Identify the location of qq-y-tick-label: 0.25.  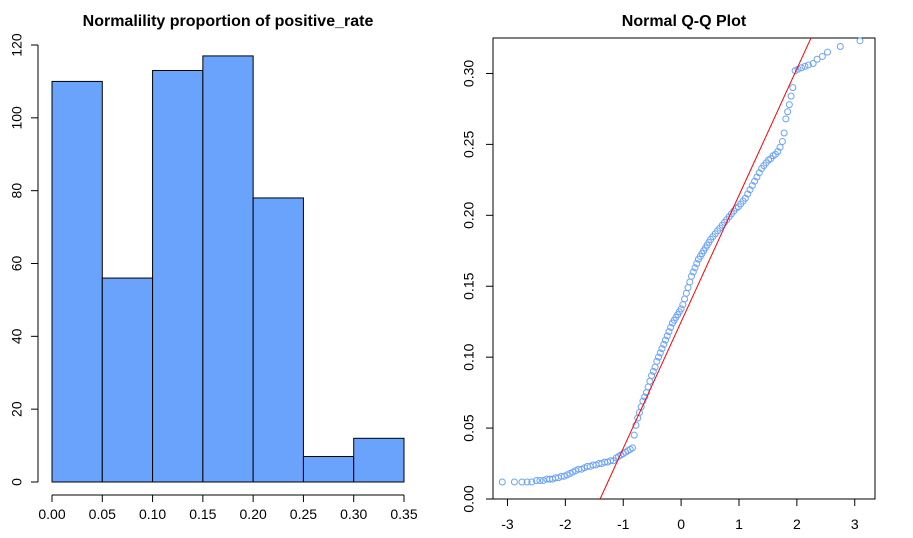
(469, 144).